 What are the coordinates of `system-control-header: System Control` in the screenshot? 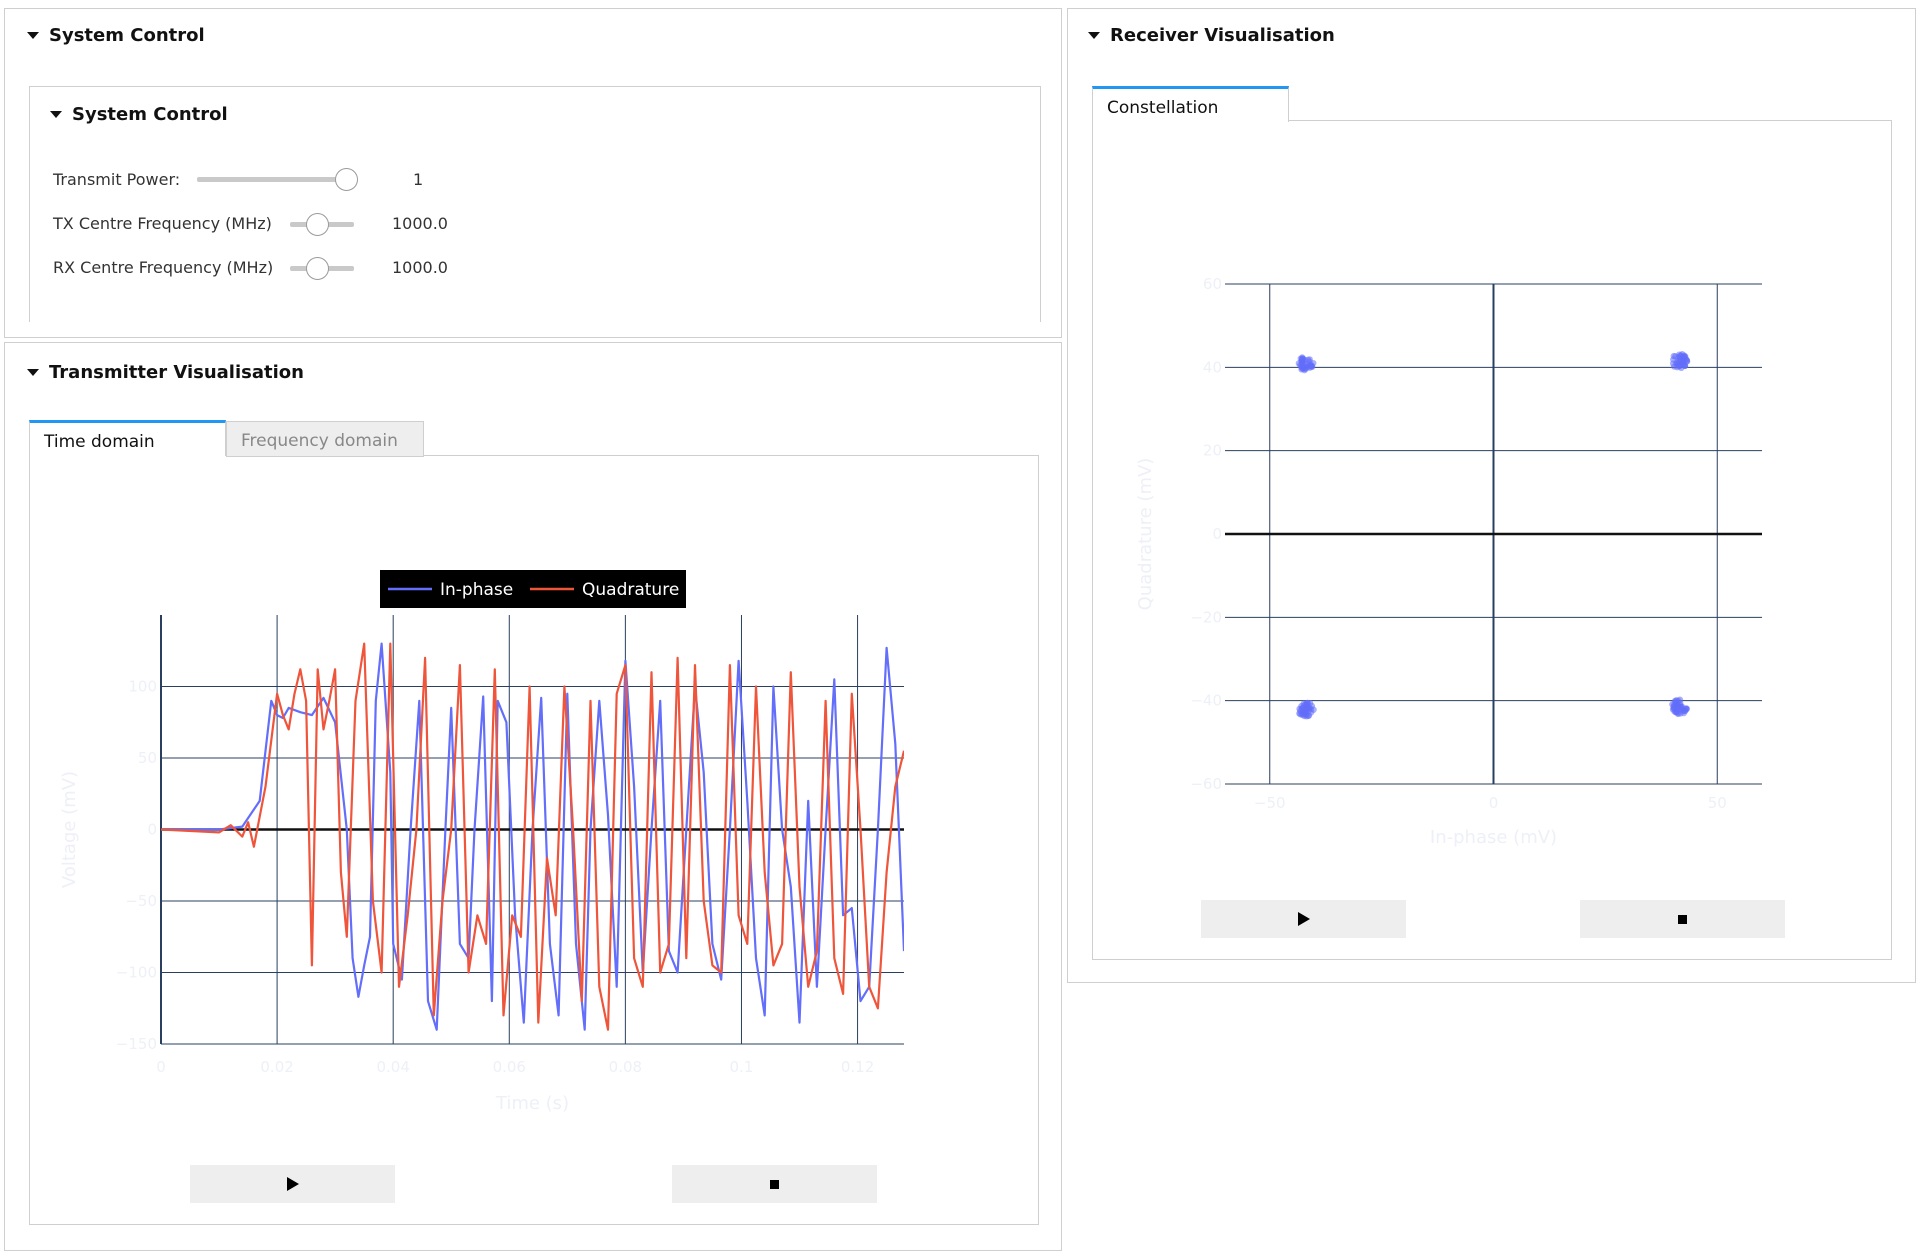 It's located at (116, 35).